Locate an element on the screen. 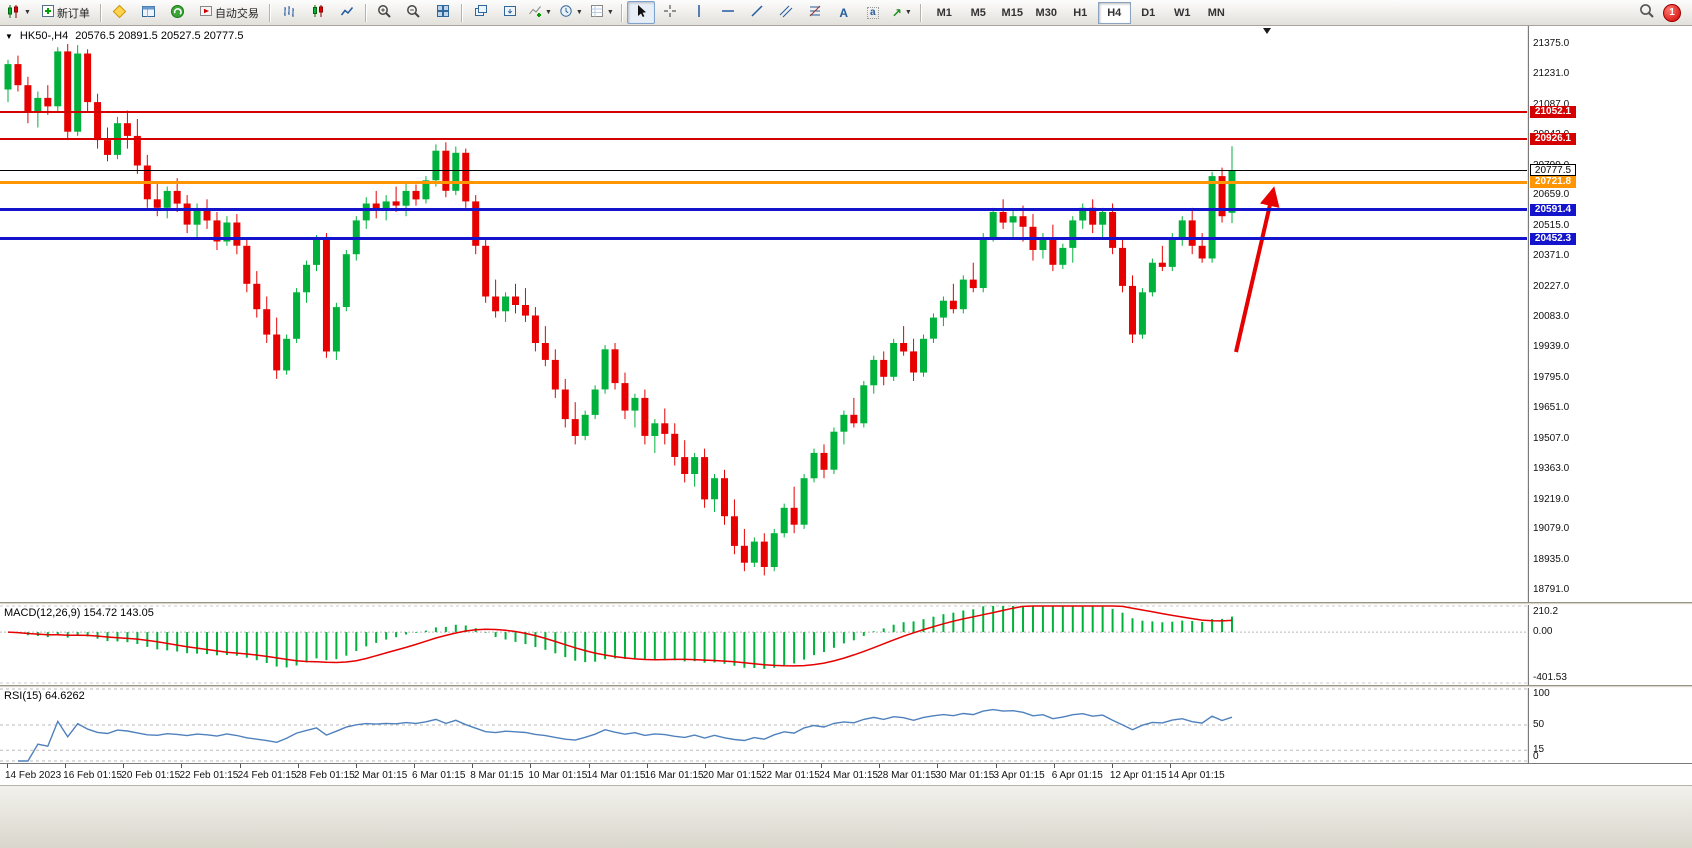 The image size is (1692, 848). new-order-label: 新订单 is located at coordinates (73, 13).